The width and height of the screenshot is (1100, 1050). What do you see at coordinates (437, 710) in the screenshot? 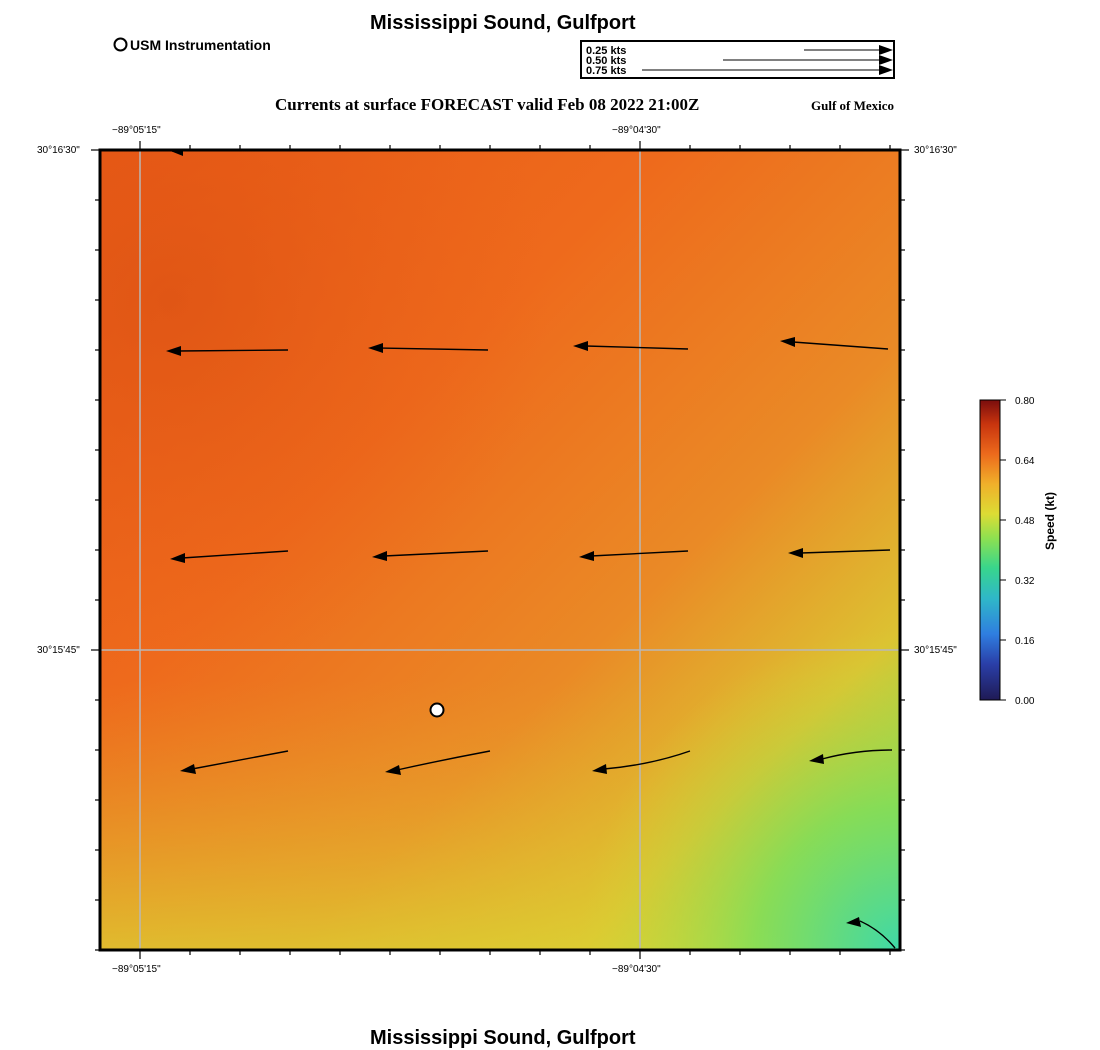
I see `usm-instrument-marker` at bounding box center [437, 710].